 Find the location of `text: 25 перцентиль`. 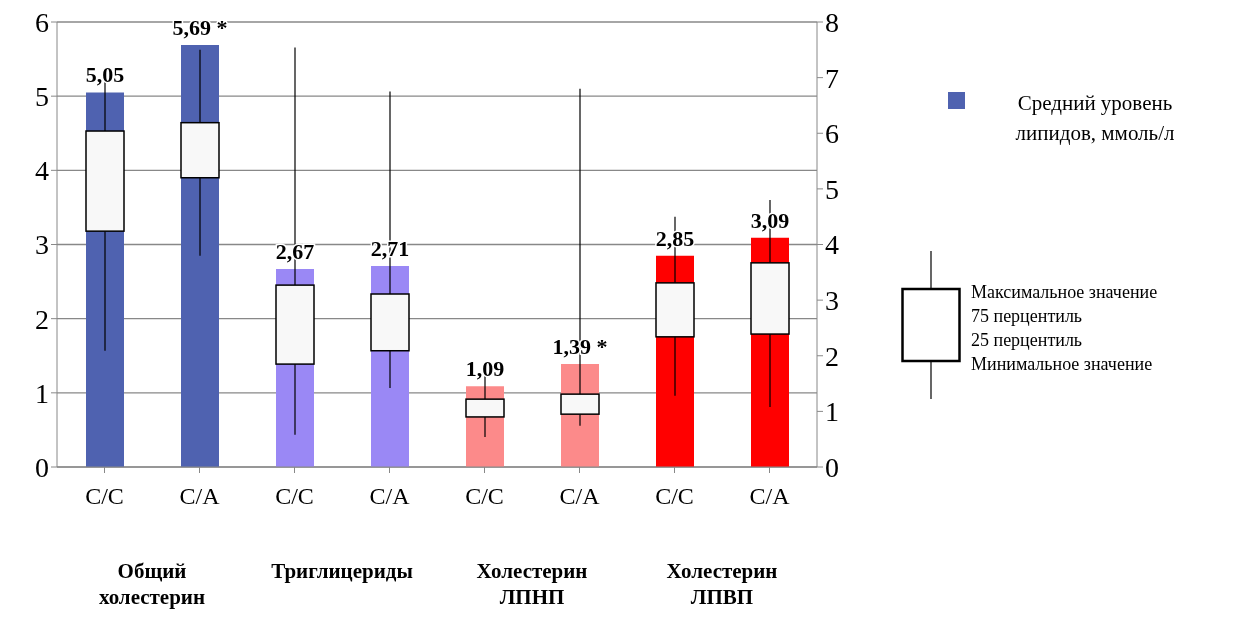

text: 25 перцентиль is located at coordinates (1027, 340).